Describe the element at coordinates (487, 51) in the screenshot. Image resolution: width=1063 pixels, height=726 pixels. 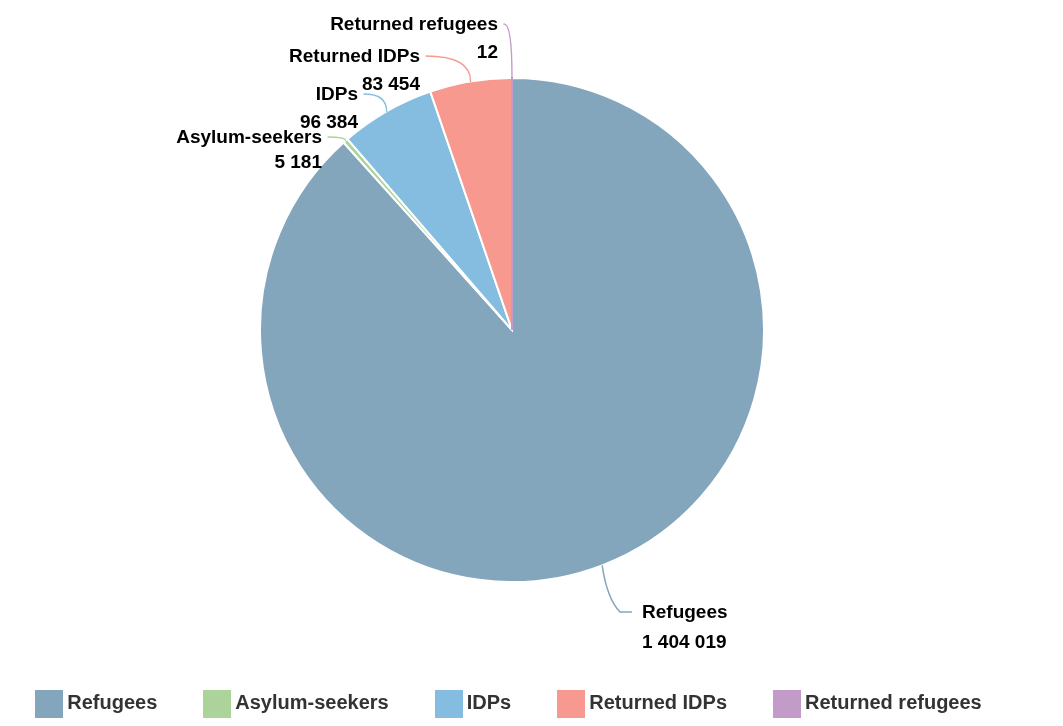
I see `data-label: 12` at that location.